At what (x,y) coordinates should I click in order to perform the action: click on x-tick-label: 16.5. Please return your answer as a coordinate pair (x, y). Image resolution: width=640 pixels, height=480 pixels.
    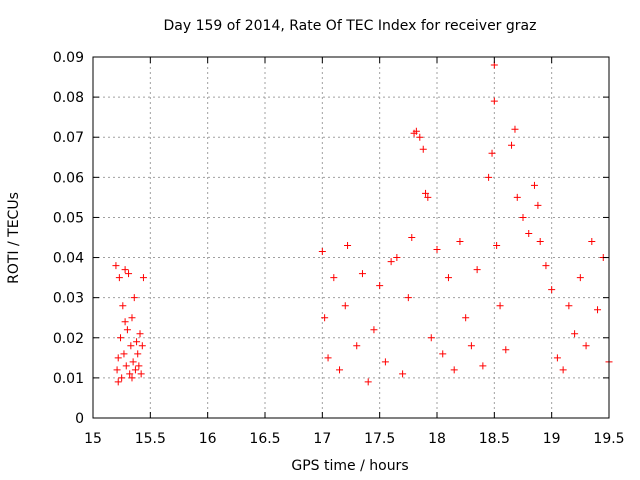
    Looking at the image, I should click on (264, 439).